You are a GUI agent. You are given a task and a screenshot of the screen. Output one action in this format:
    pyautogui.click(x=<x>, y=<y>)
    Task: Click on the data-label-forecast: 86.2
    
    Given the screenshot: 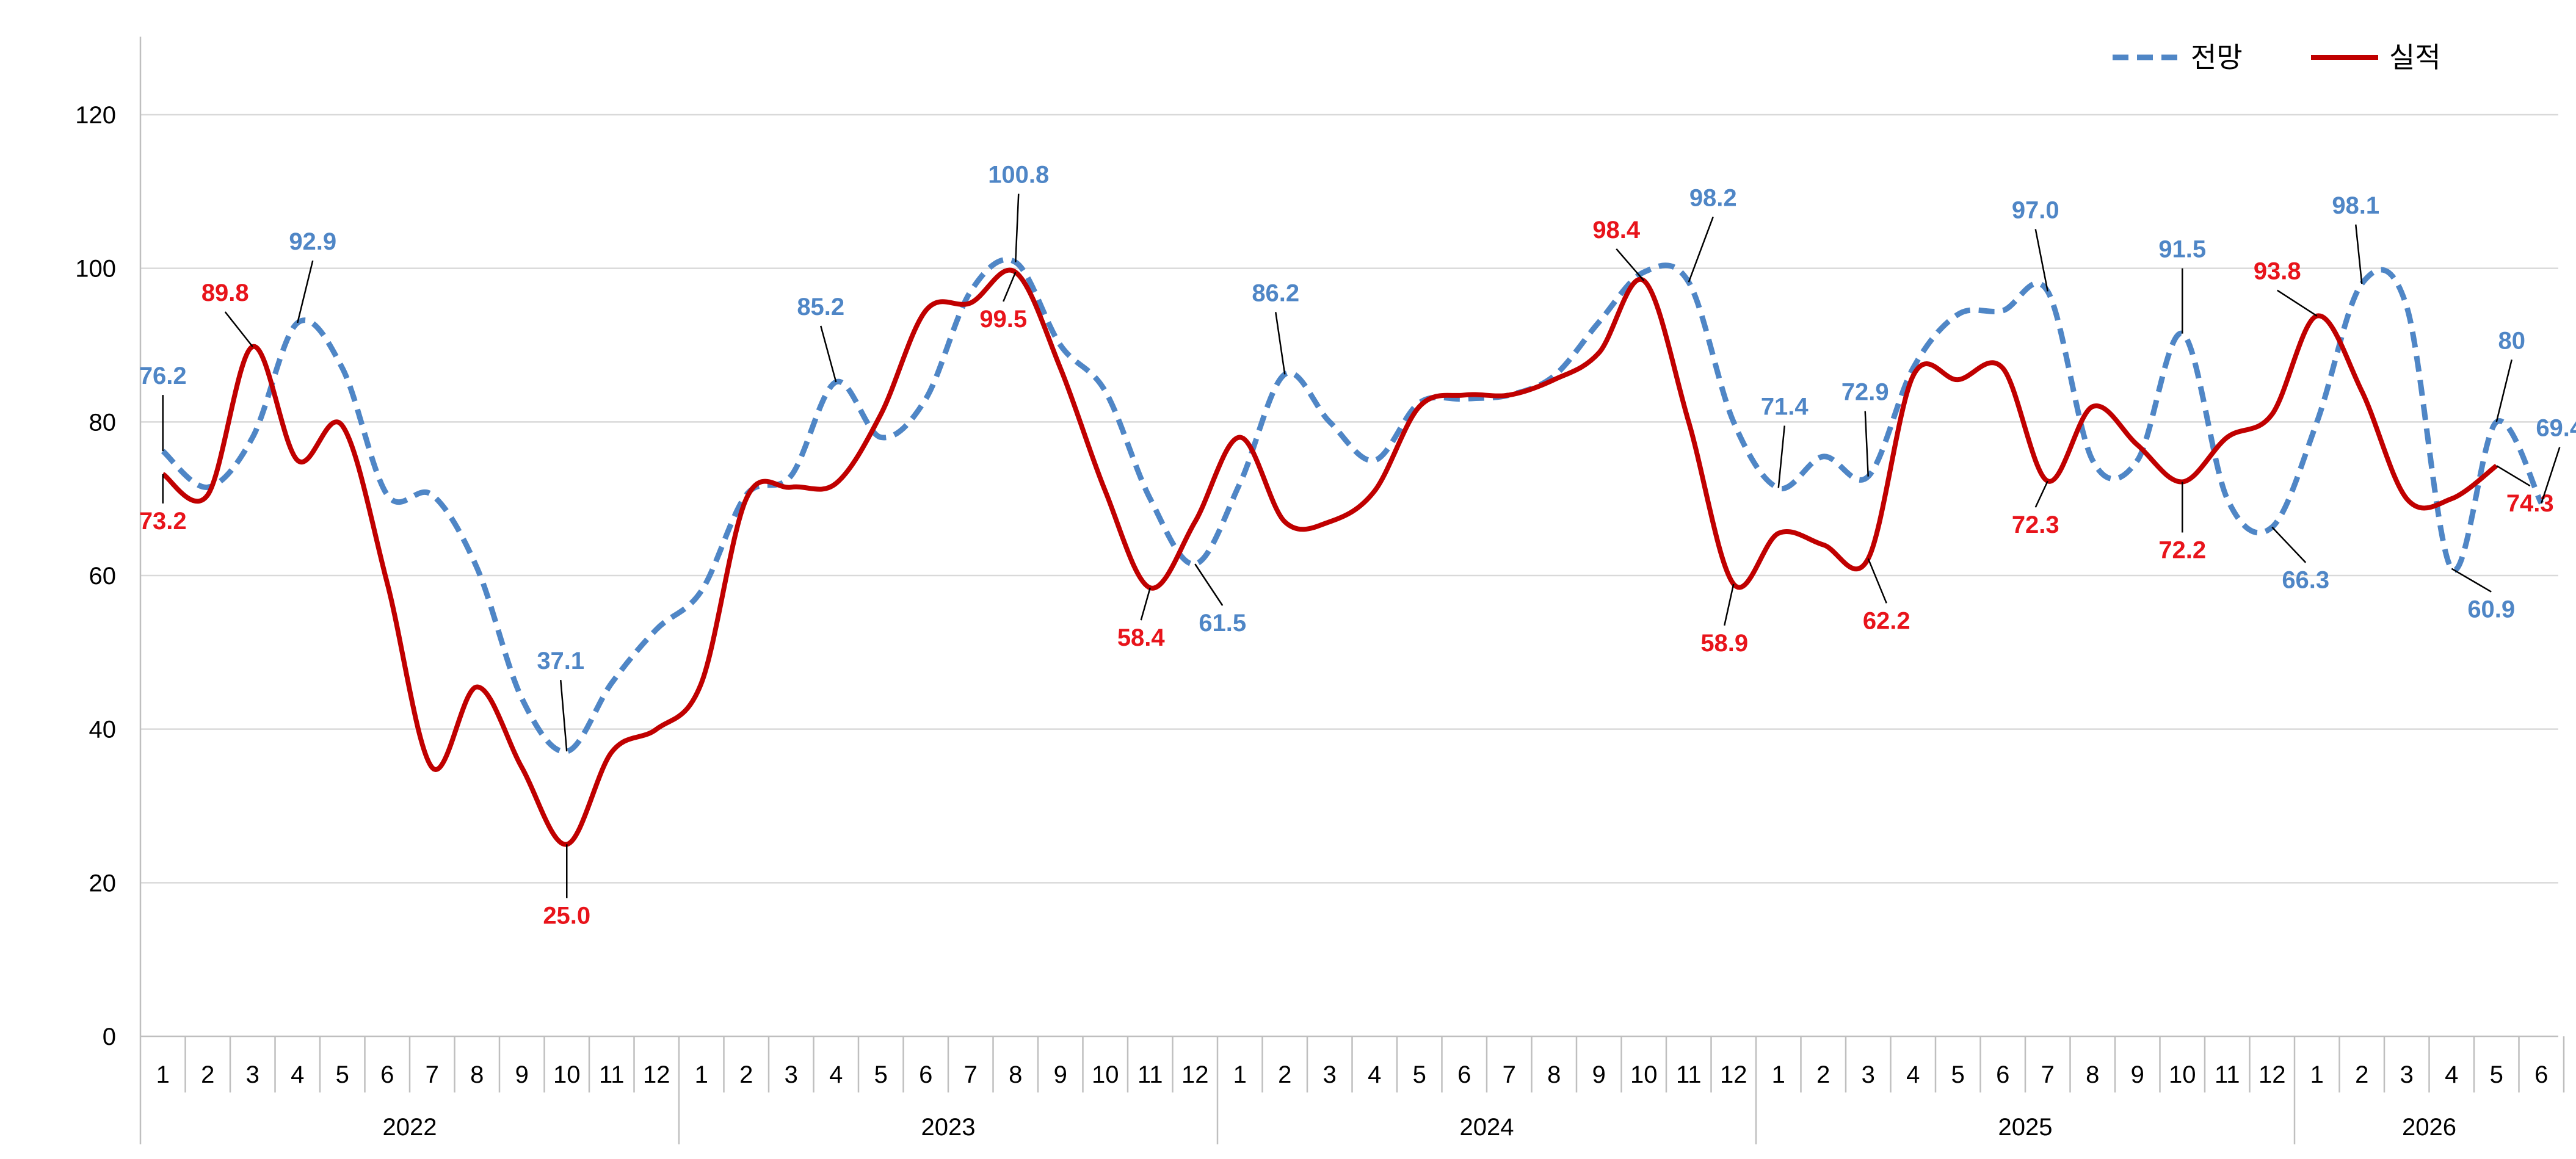 What is the action you would take?
    pyautogui.click(x=1275, y=293)
    